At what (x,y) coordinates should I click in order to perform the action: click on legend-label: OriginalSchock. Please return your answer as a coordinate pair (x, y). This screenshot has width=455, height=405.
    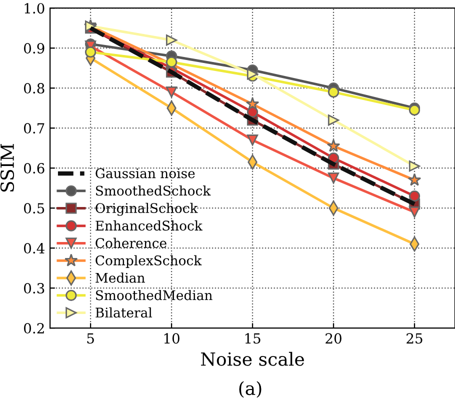
    Looking at the image, I should click on (147, 209).